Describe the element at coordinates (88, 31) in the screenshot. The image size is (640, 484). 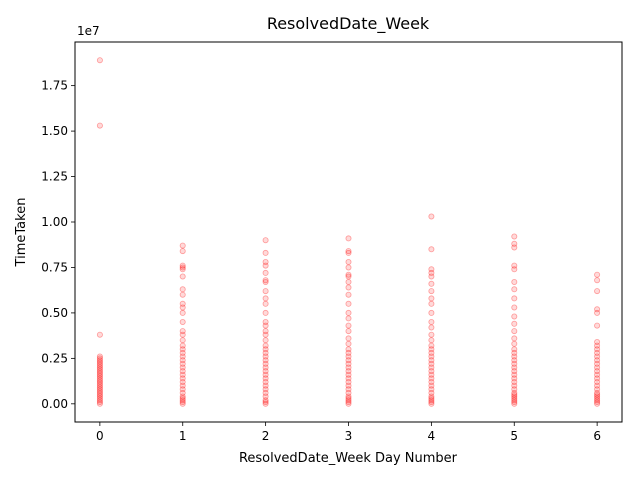
I see `y-axis-multiplier-label: 1e7` at that location.